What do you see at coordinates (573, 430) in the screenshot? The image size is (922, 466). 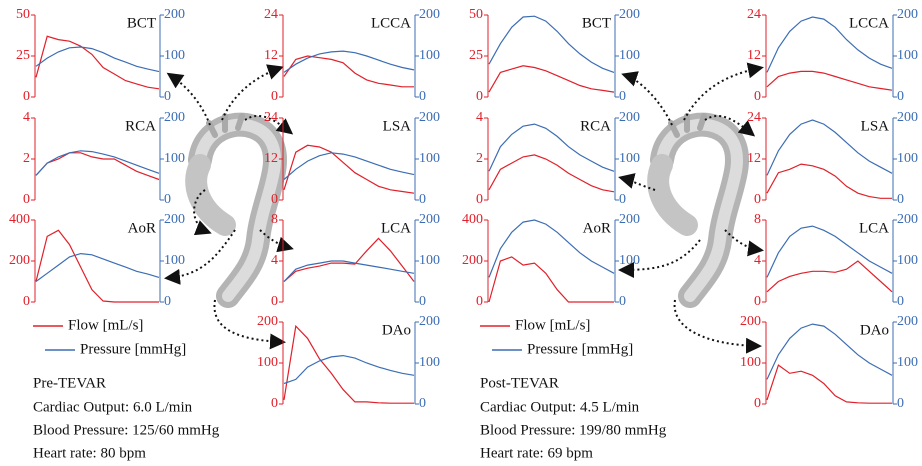 I see `info-line: Blood Pressure: 199/80 mmHg` at bounding box center [573, 430].